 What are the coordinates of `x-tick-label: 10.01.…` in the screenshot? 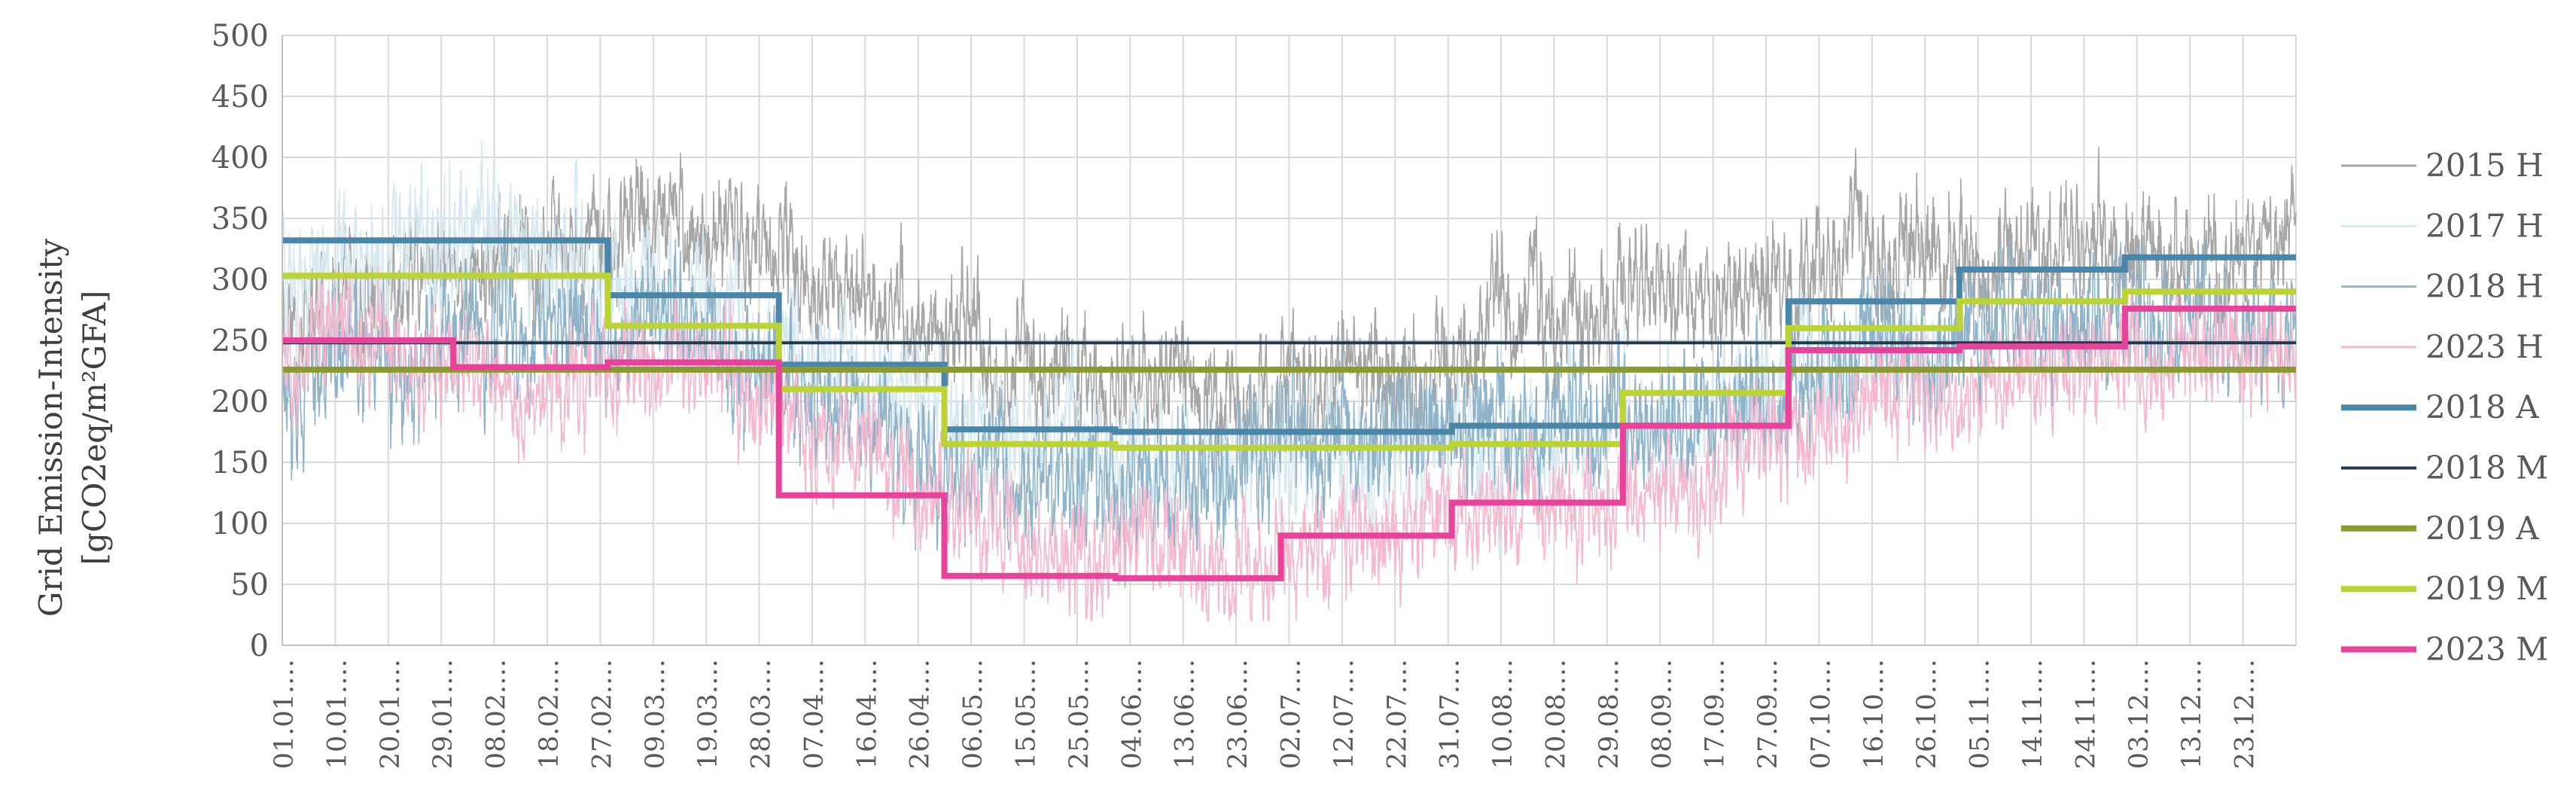 It's located at (337, 714).